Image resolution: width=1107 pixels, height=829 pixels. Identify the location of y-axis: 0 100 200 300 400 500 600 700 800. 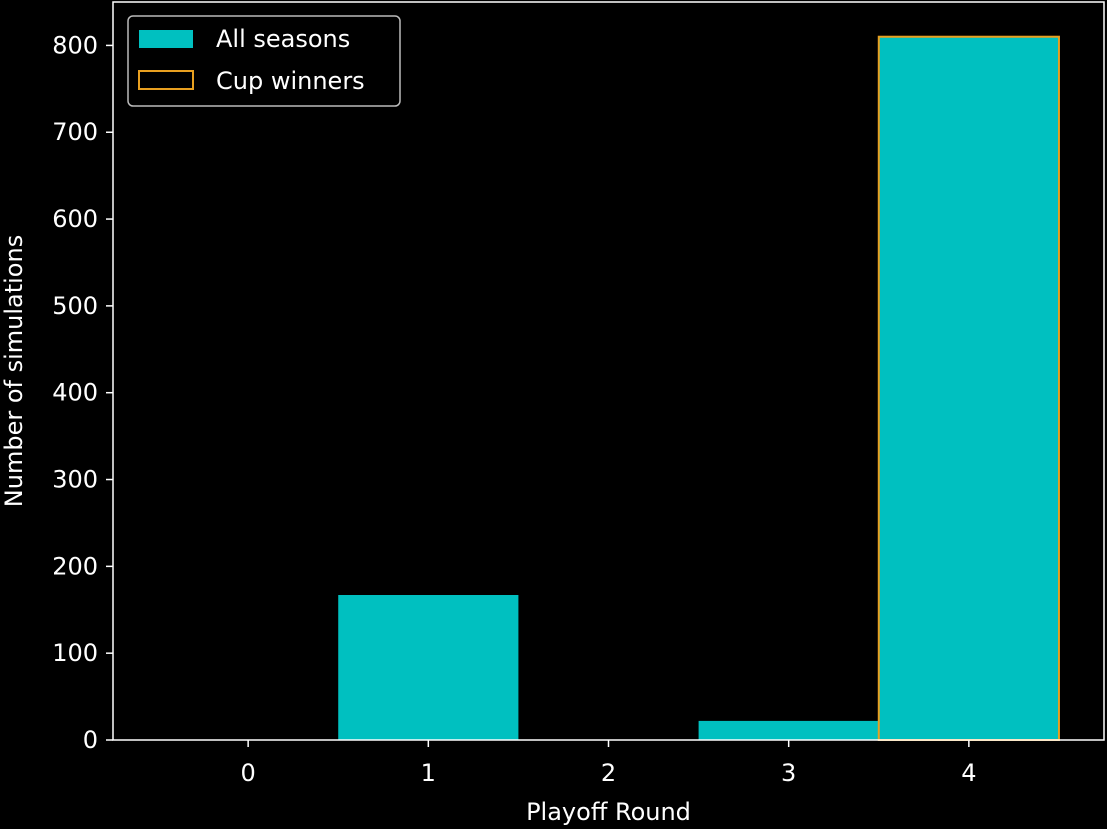
(82, 392).